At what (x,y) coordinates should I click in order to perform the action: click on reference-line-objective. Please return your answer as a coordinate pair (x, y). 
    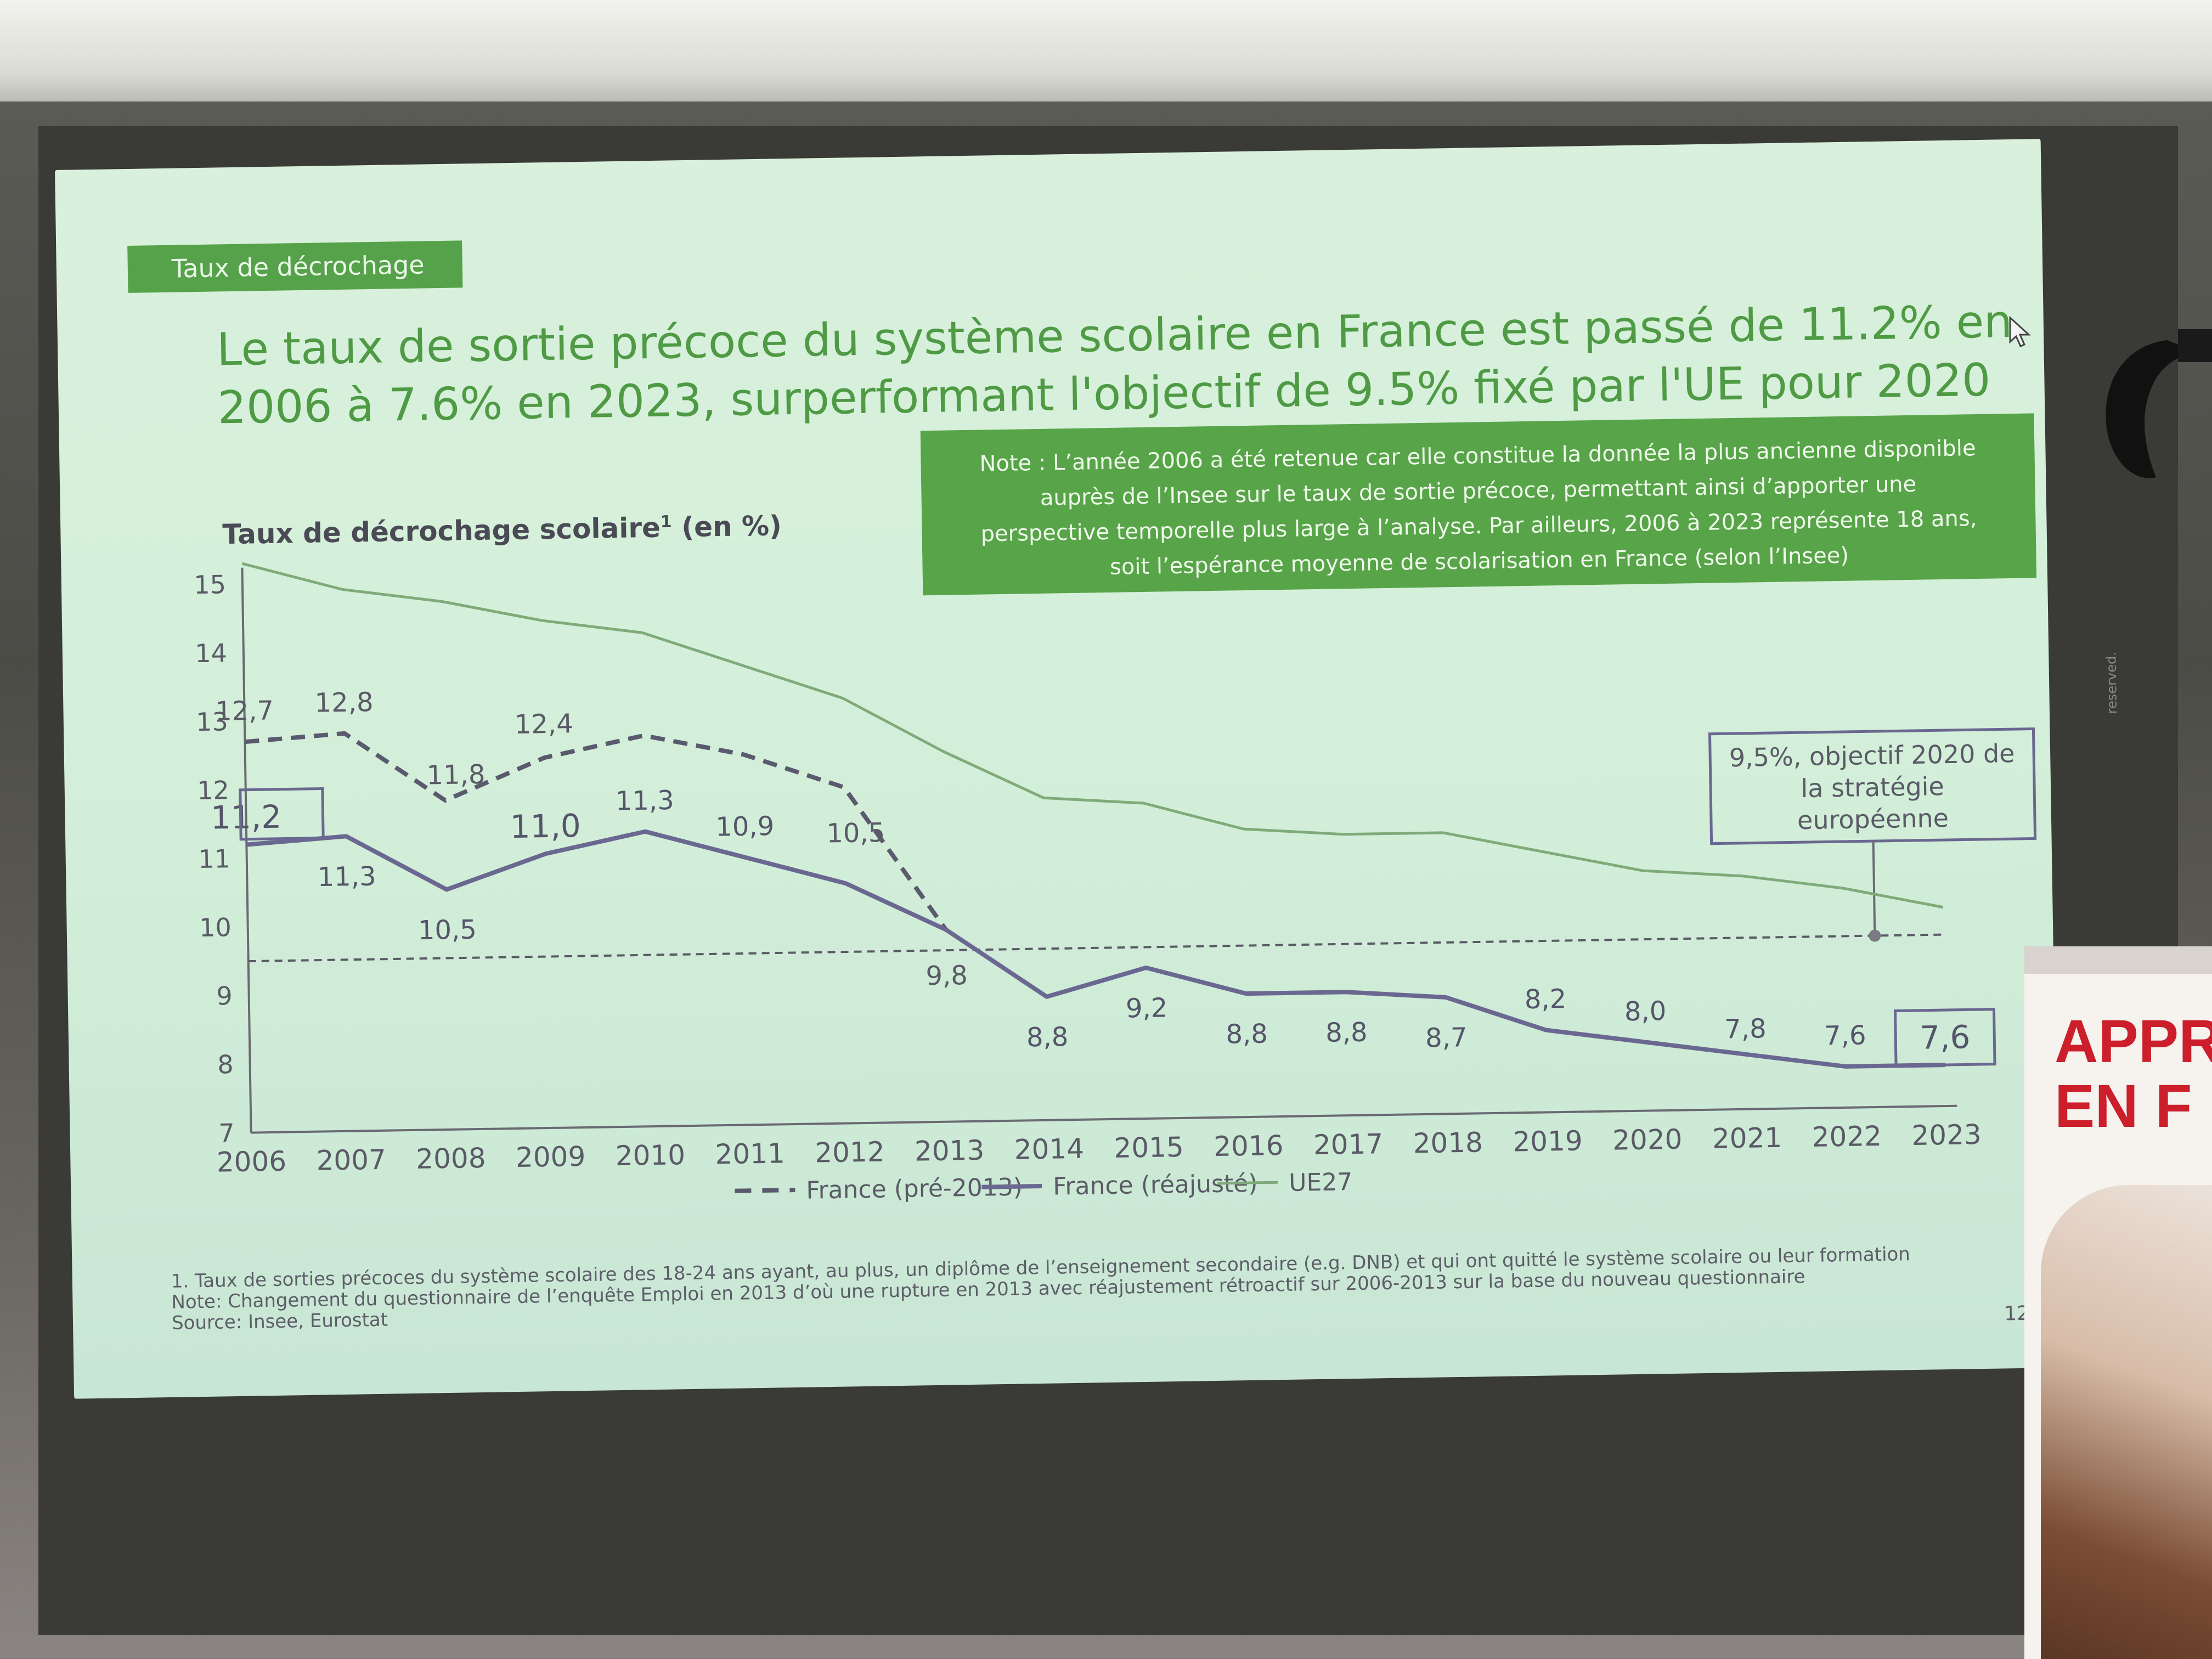
    Looking at the image, I should click on (1096, 948).